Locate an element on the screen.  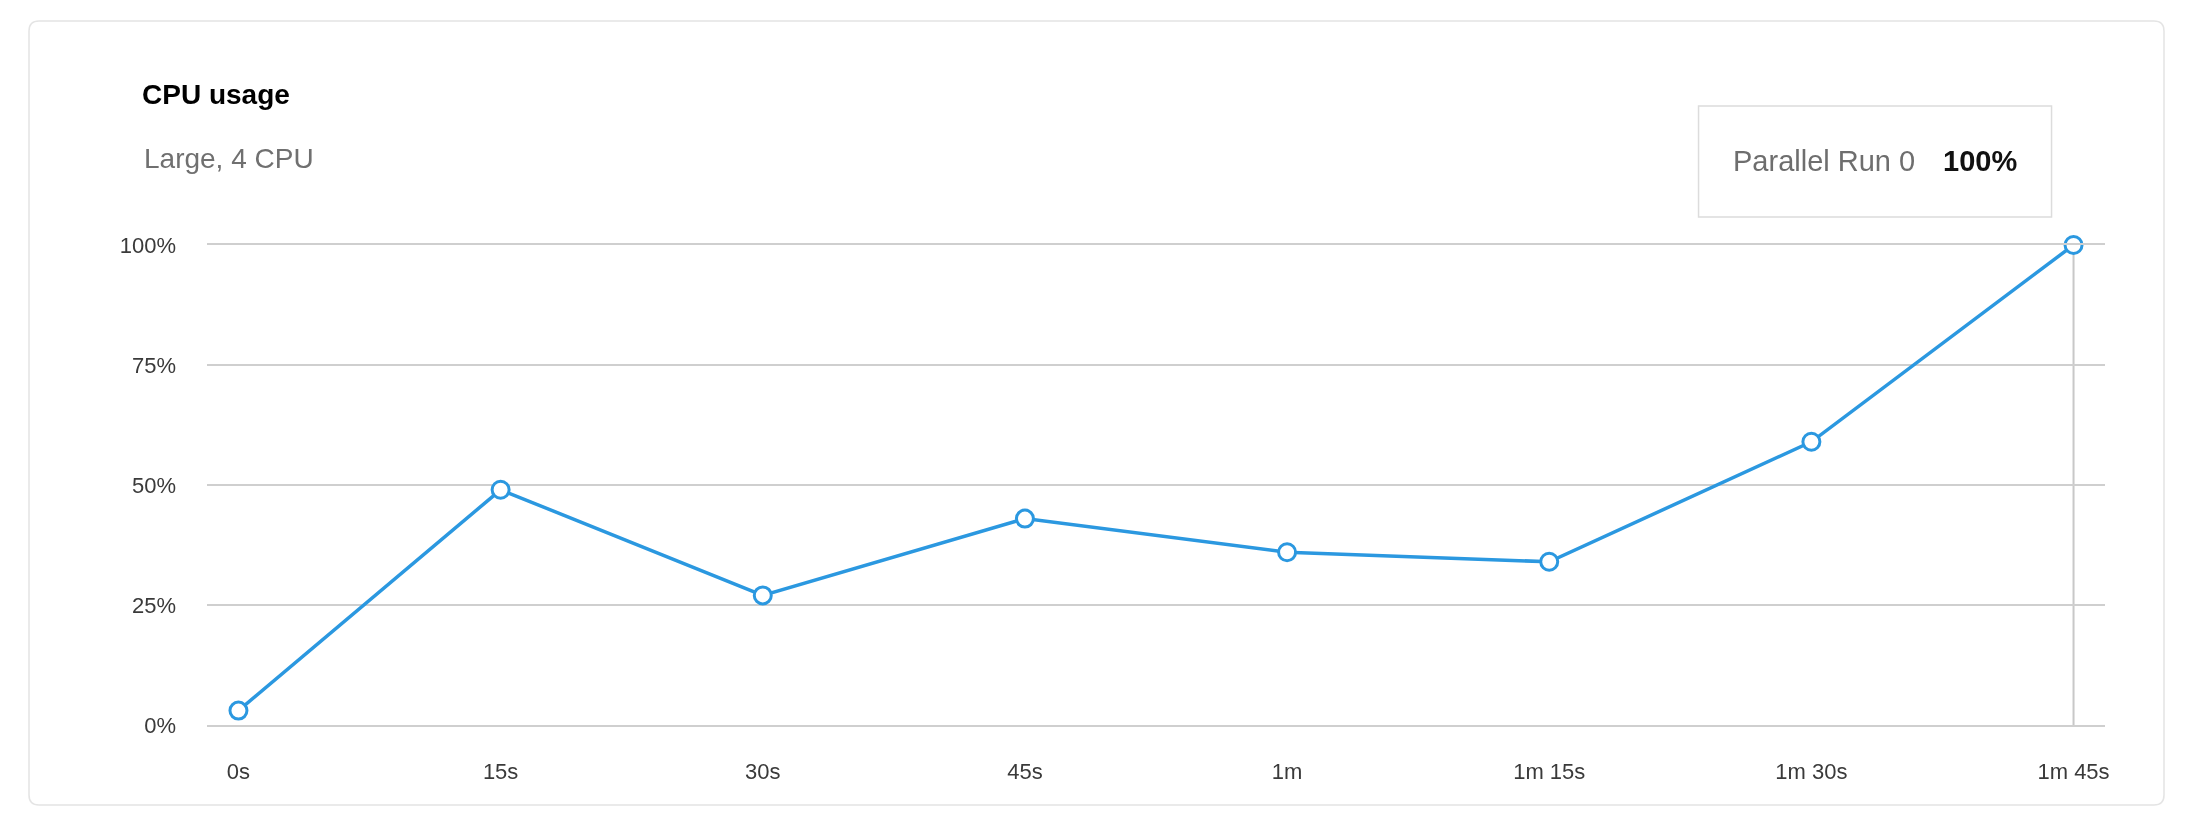
chart-subtitle: Large, 4 CPU is located at coordinates (229, 158).